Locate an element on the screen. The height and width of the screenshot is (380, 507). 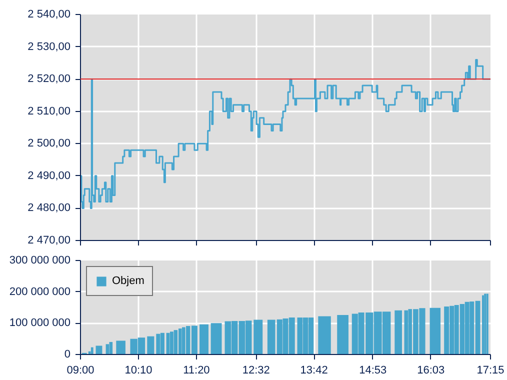
y-tick-label: 2 510,00 is located at coordinates (49, 111).